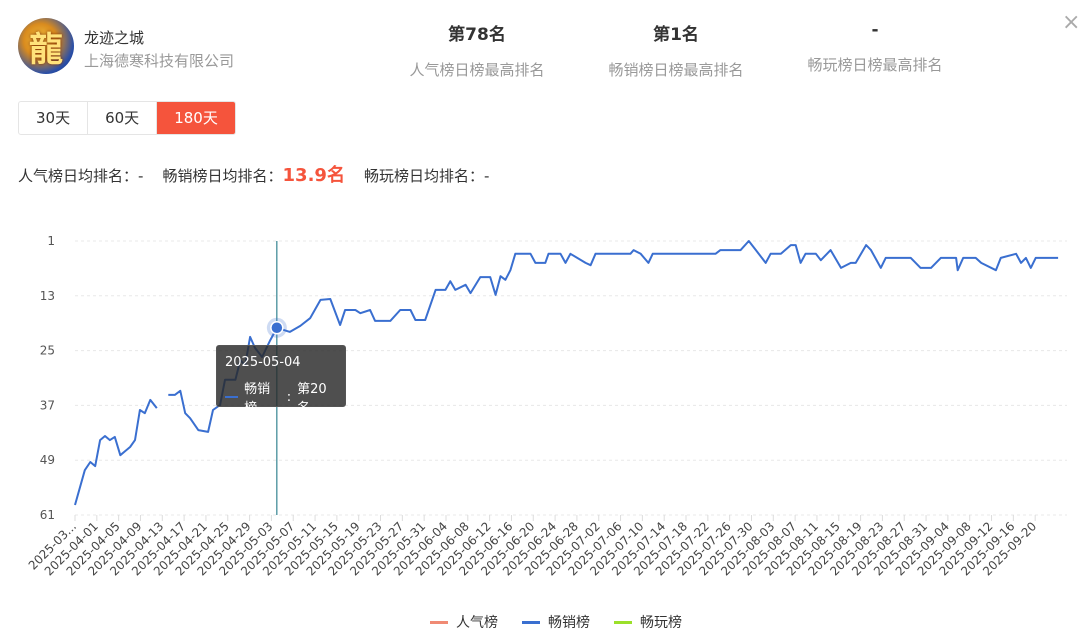  I want to click on popular-avg-label: 人气榜日均排名：, so click(78, 176).